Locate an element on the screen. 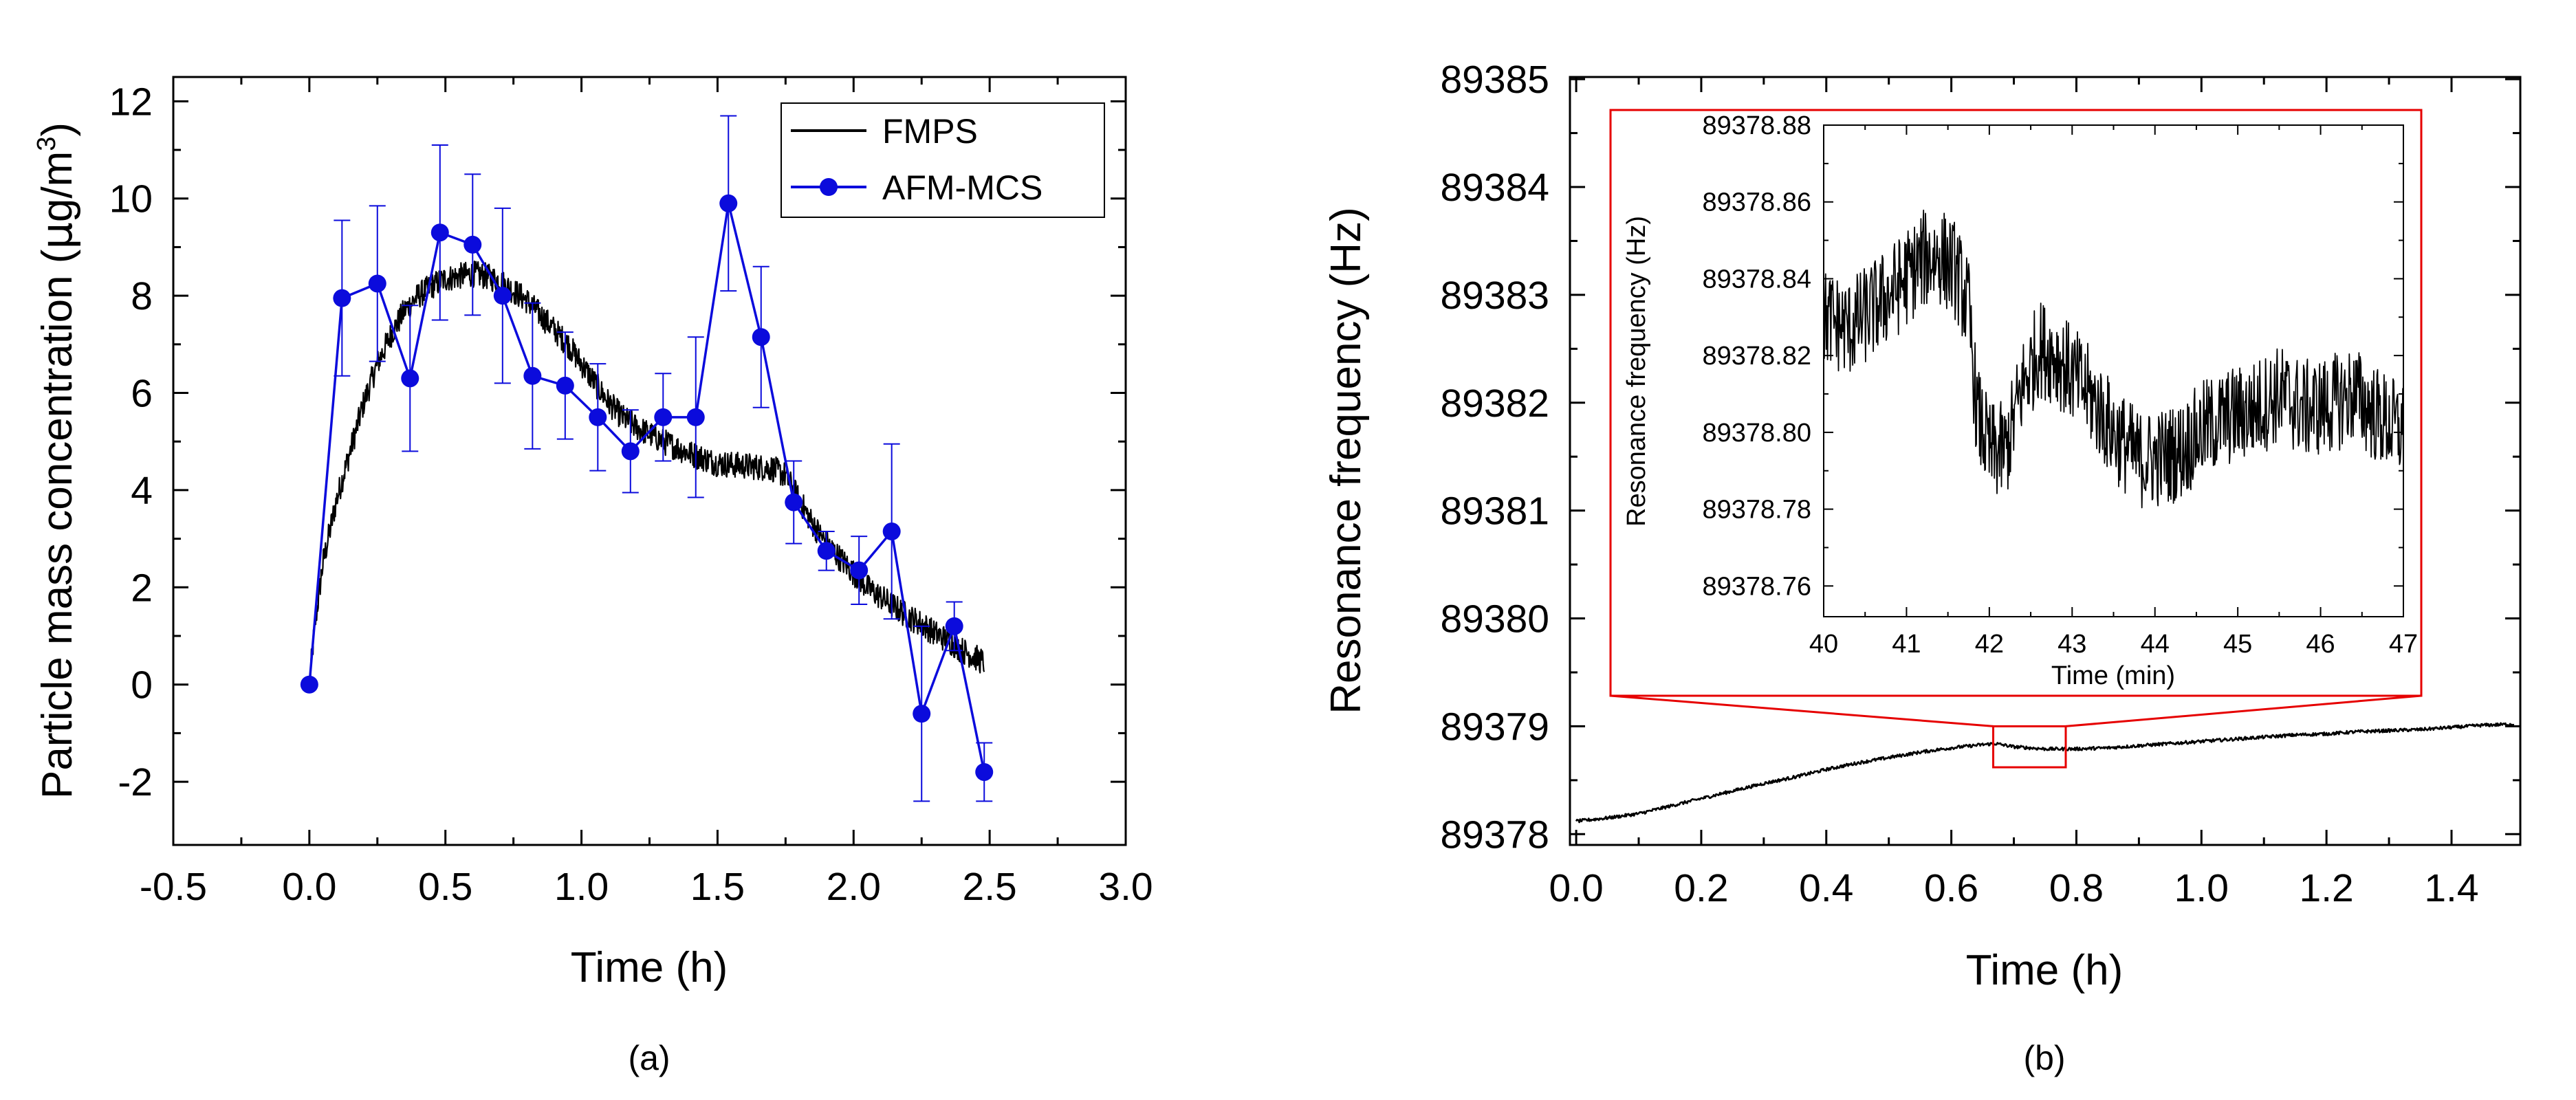 The image size is (2576, 1100). series-afm-mcs-line is located at coordinates (646, 488).